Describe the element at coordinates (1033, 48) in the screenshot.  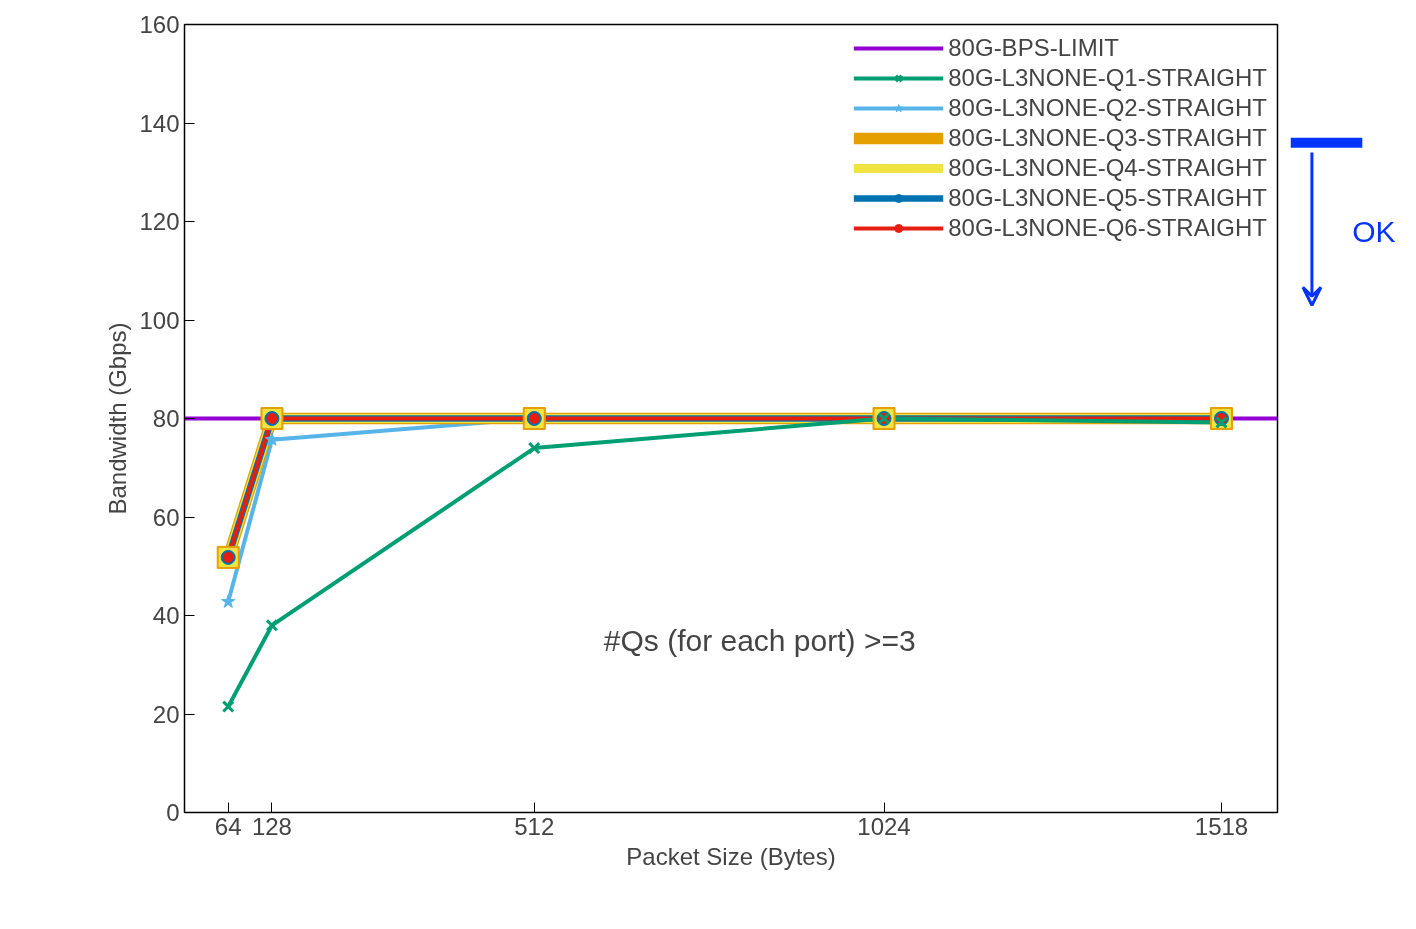
I see `legend-label: 80G-BPS-LIMIT` at that location.